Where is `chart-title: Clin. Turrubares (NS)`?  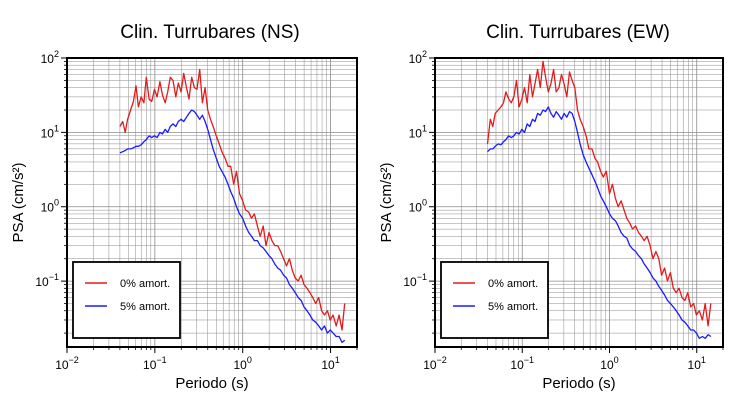
chart-title: Clin. Turrubares (NS) is located at coordinates (210, 32).